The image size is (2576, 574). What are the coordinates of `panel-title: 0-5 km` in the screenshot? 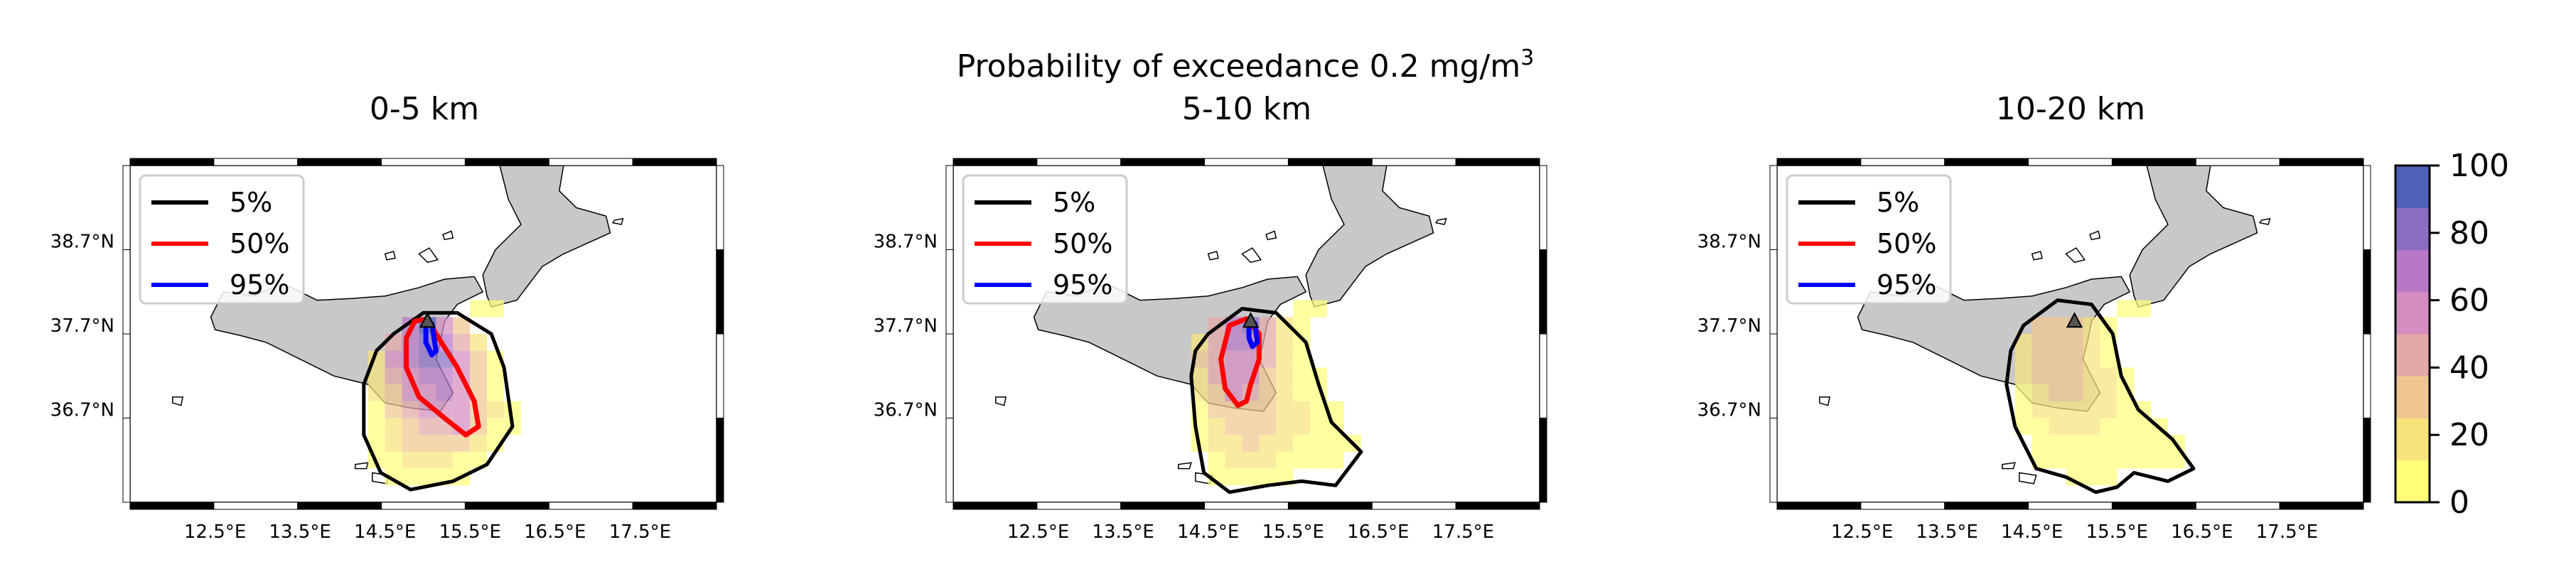 It's located at (424, 109).